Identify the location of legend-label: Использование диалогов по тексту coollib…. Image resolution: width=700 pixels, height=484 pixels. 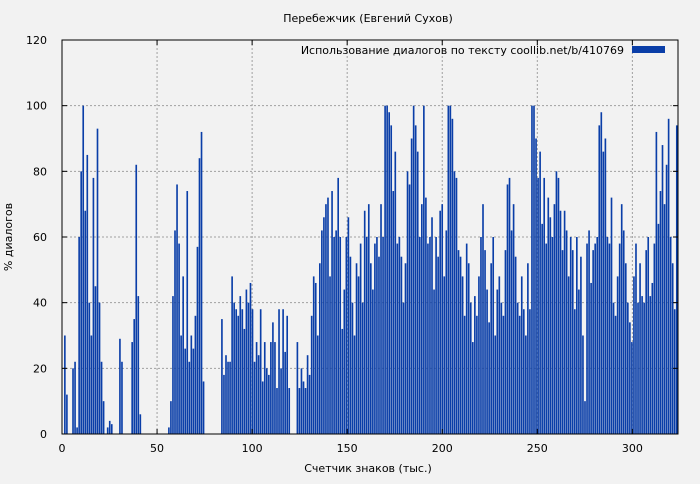
(462, 50).